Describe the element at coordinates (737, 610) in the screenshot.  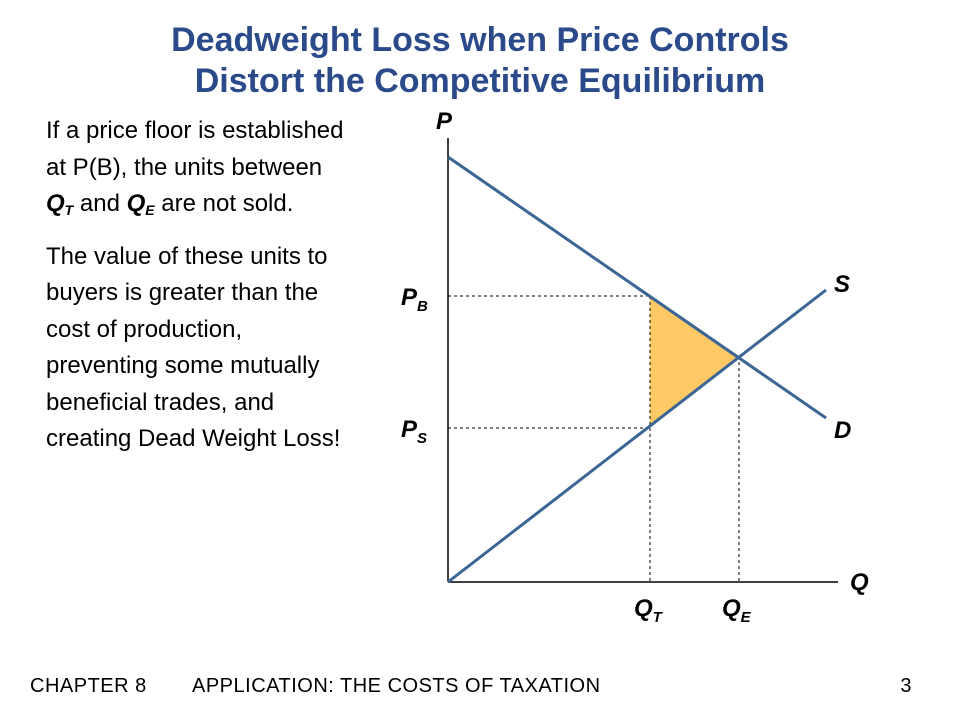
I see `qe-label: QE` at that location.